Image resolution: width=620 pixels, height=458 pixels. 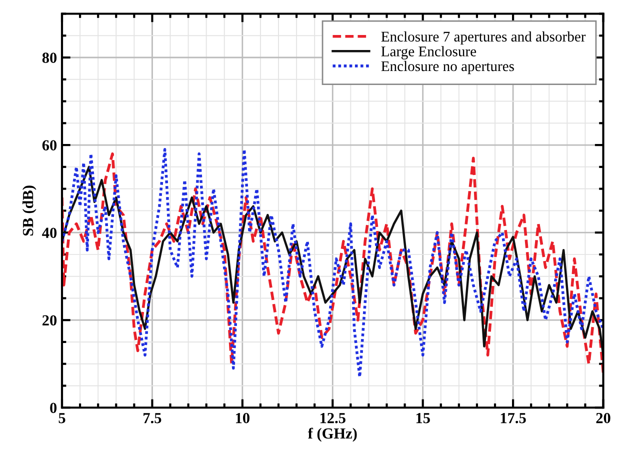 I want to click on x-tick-label: 10, so click(x=243, y=418).